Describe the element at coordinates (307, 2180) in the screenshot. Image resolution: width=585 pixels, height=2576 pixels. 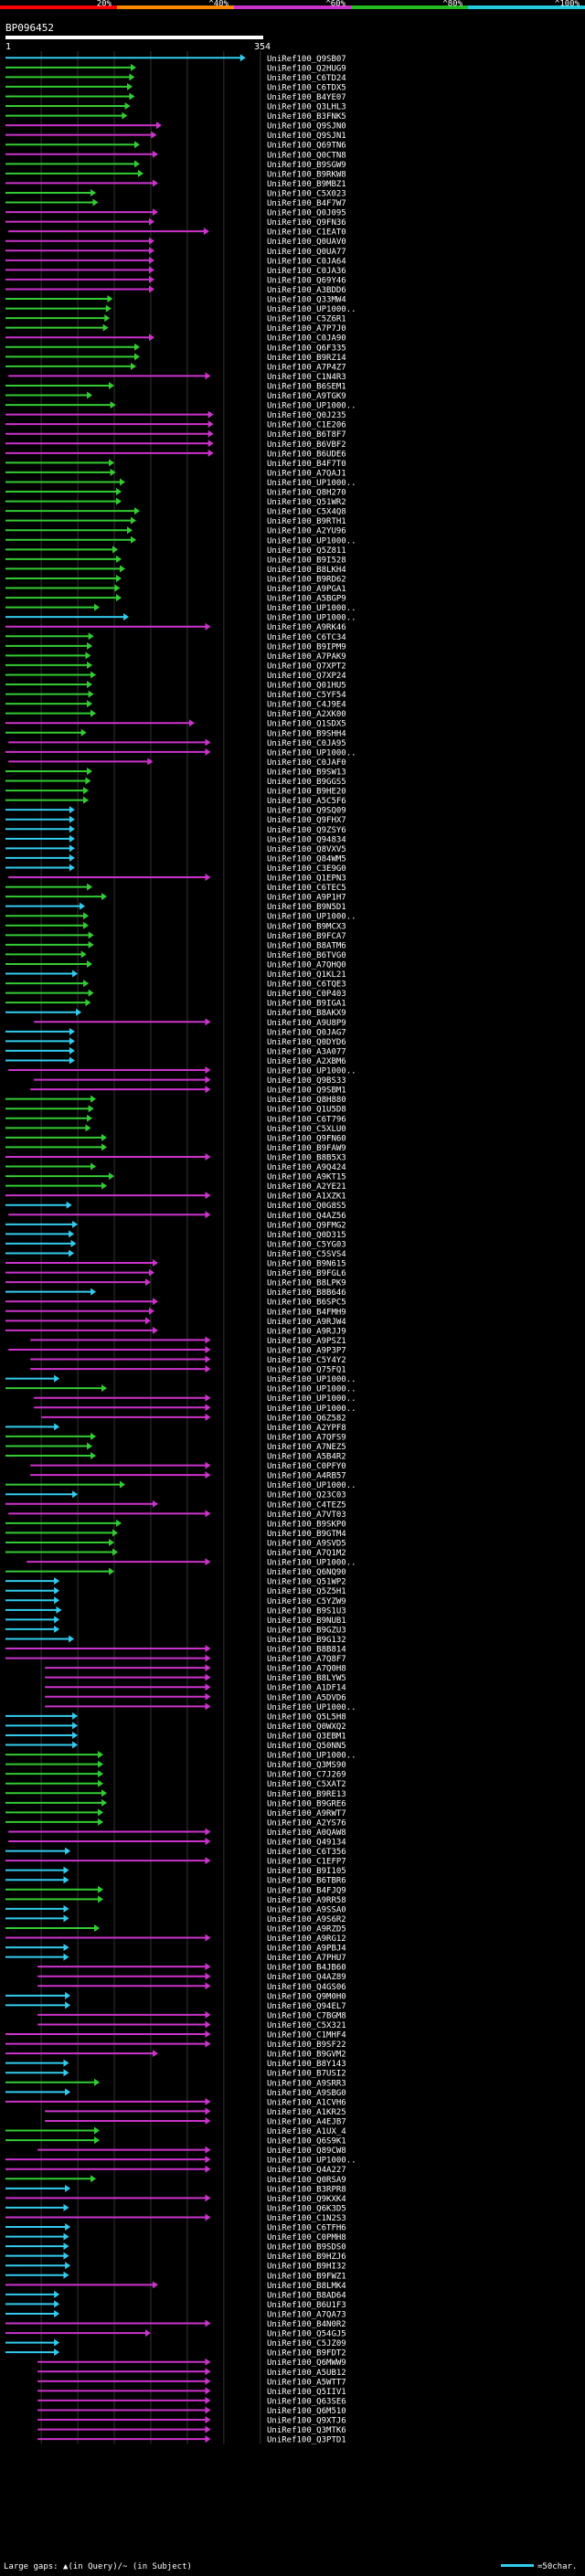
I see `hit-label: UniRef100_Q0RSA9` at that location.